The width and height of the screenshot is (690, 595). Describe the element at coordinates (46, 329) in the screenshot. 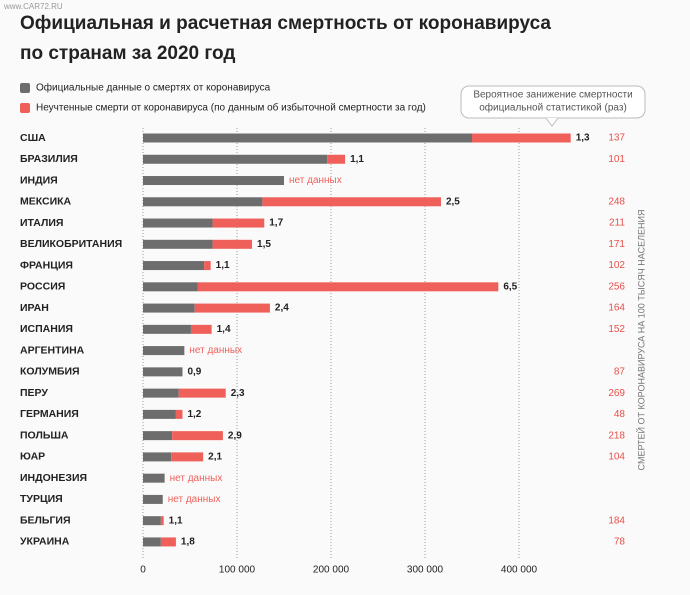

I see `y-tick-label: ИСПАНИЯ` at that location.